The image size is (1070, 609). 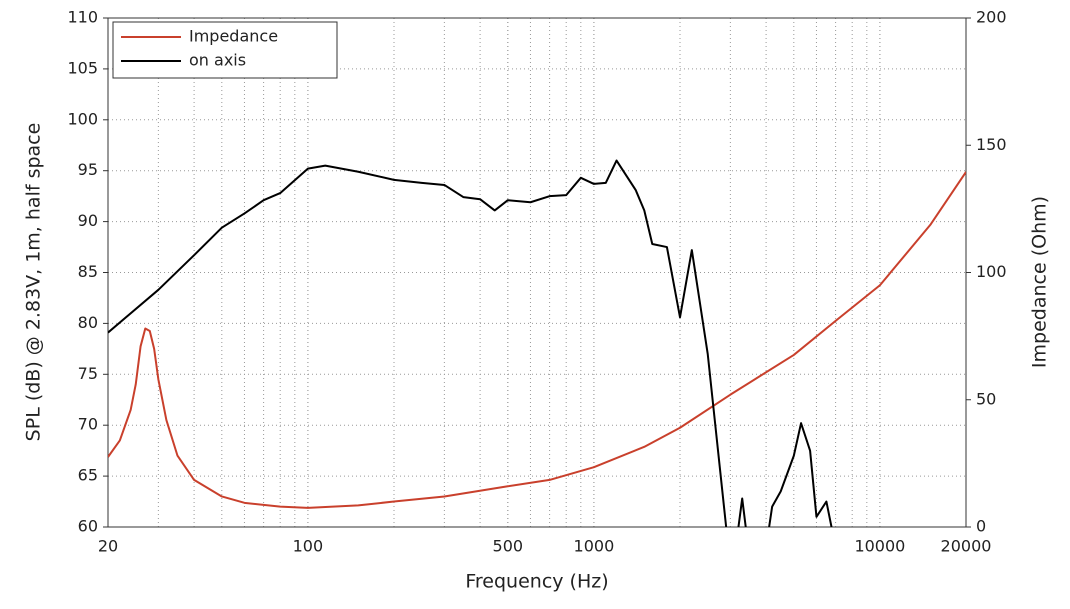 What do you see at coordinates (88, 220) in the screenshot?
I see `y-tick-label: 90` at bounding box center [88, 220].